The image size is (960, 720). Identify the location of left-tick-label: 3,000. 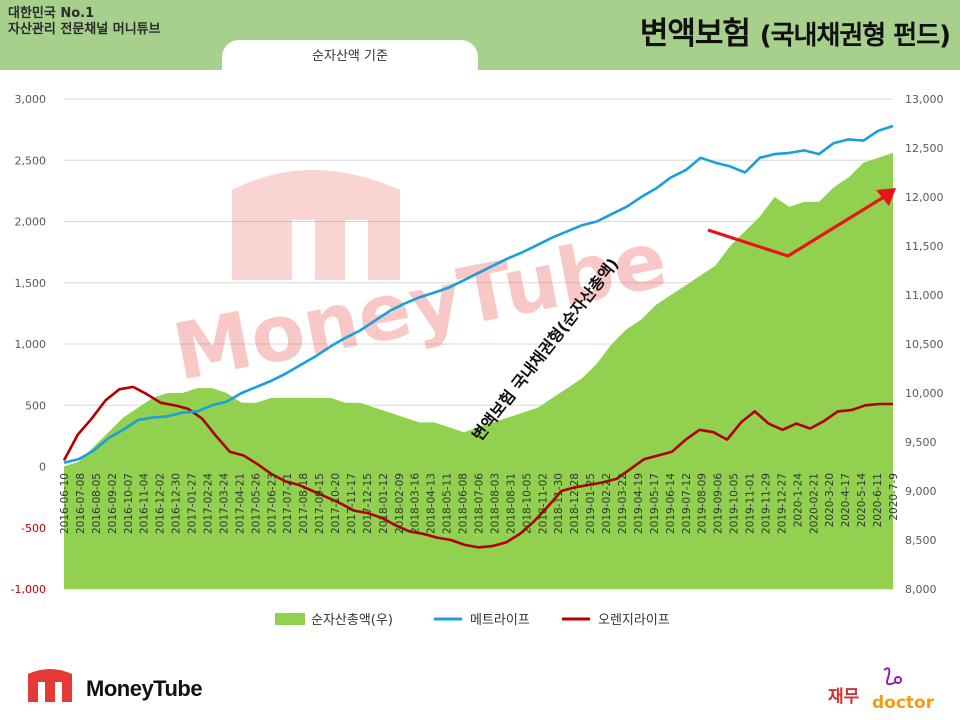
(31, 99).